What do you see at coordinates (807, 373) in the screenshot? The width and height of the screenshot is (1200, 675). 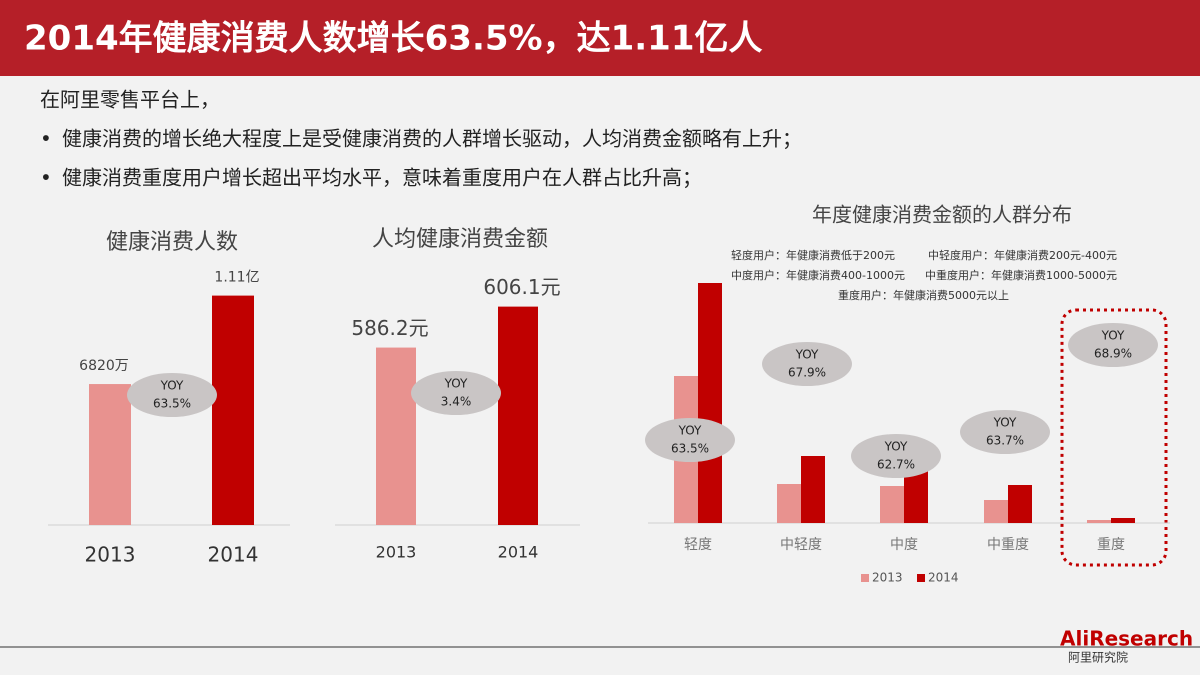 I see `yoy-value: 67.9%` at bounding box center [807, 373].